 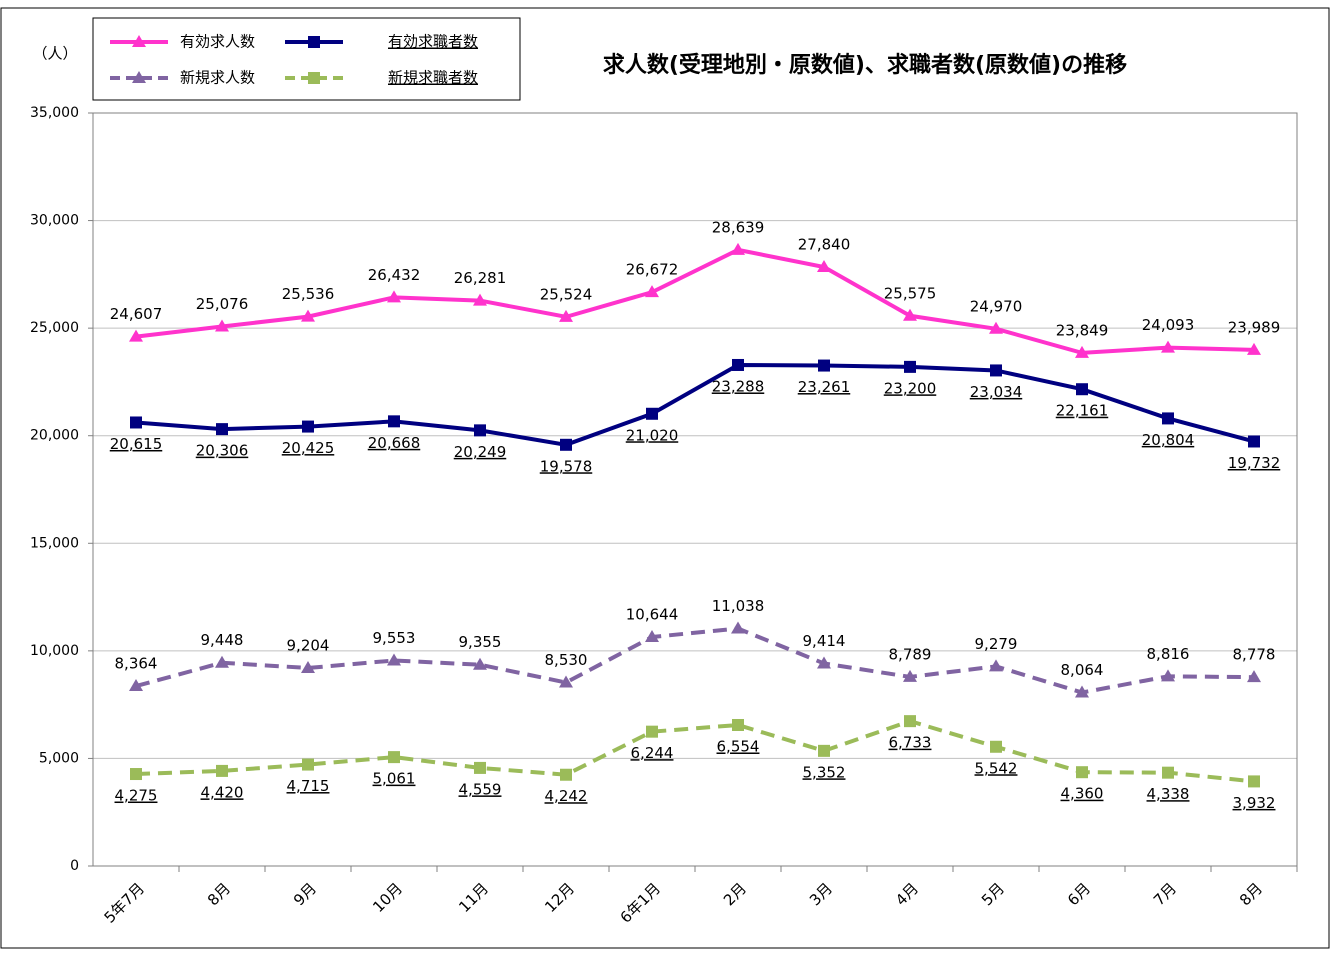 I want to click on data-label: 5,061, so click(x=394, y=779).